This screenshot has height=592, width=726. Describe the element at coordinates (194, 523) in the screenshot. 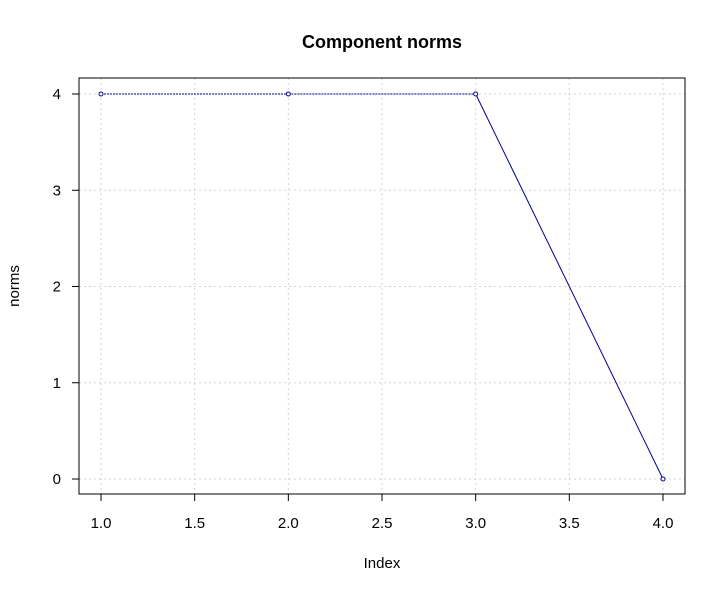

I see `x-tick-label: 1.5` at that location.